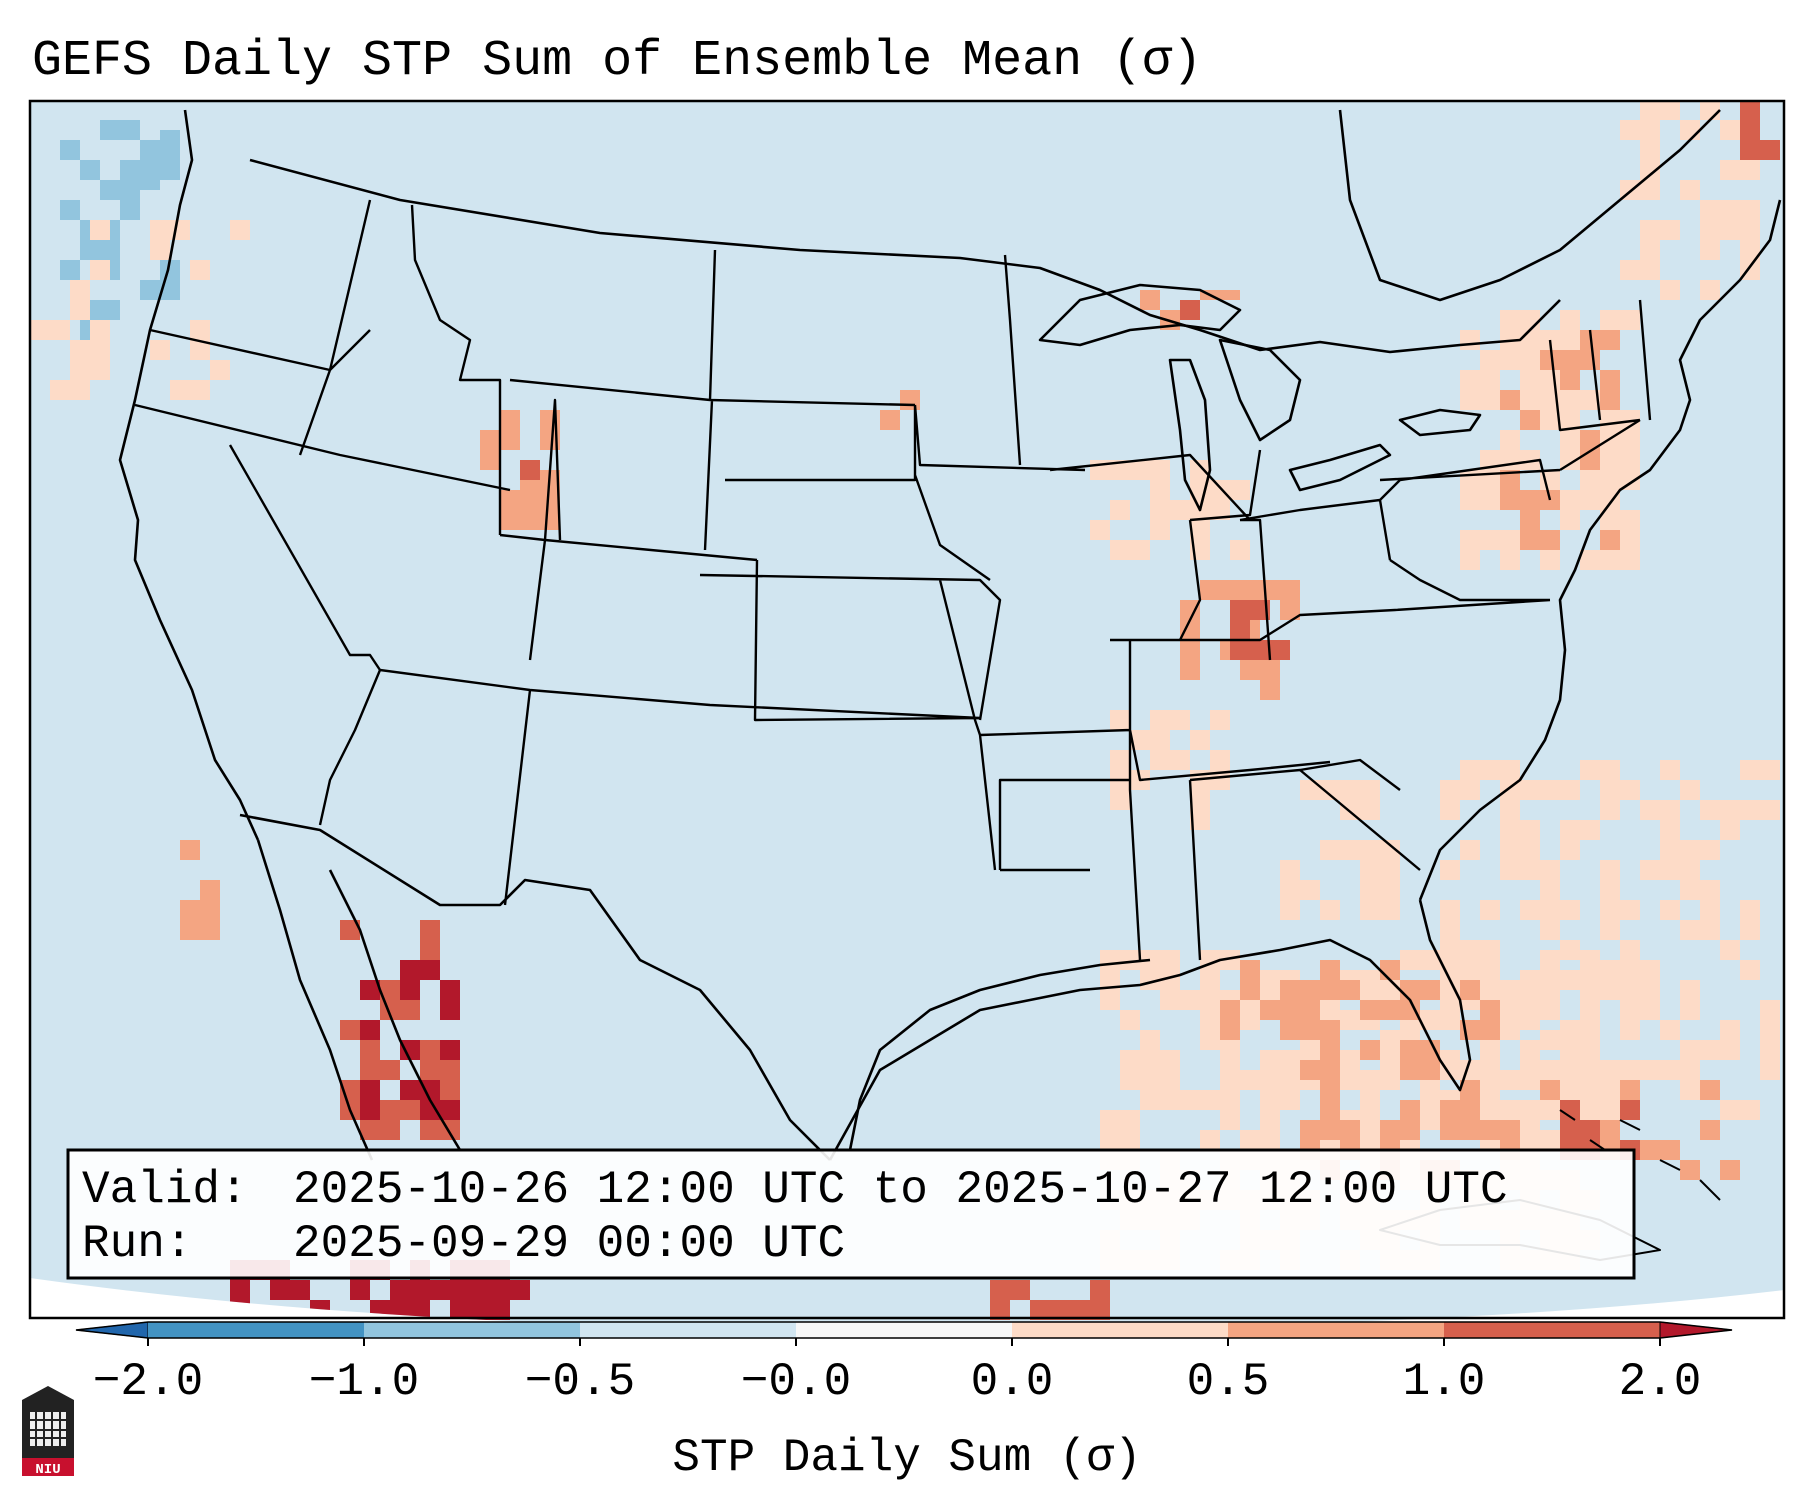 This screenshot has width=1803, height=1511. I want to click on us-mexico-border, so click(535, 987).